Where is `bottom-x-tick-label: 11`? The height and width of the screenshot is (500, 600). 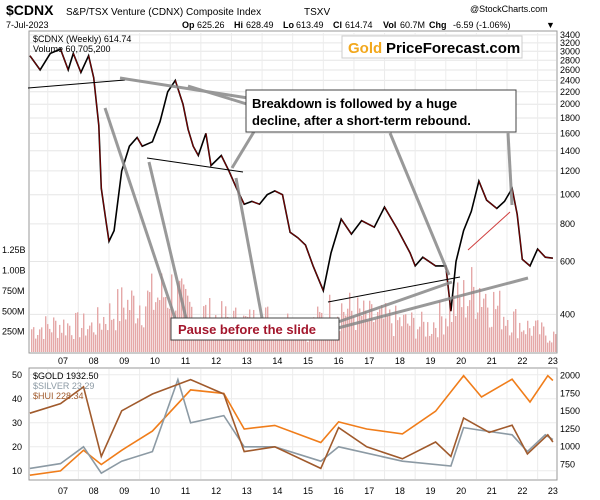
bottom-x-tick-label: 11 is located at coordinates (185, 491).